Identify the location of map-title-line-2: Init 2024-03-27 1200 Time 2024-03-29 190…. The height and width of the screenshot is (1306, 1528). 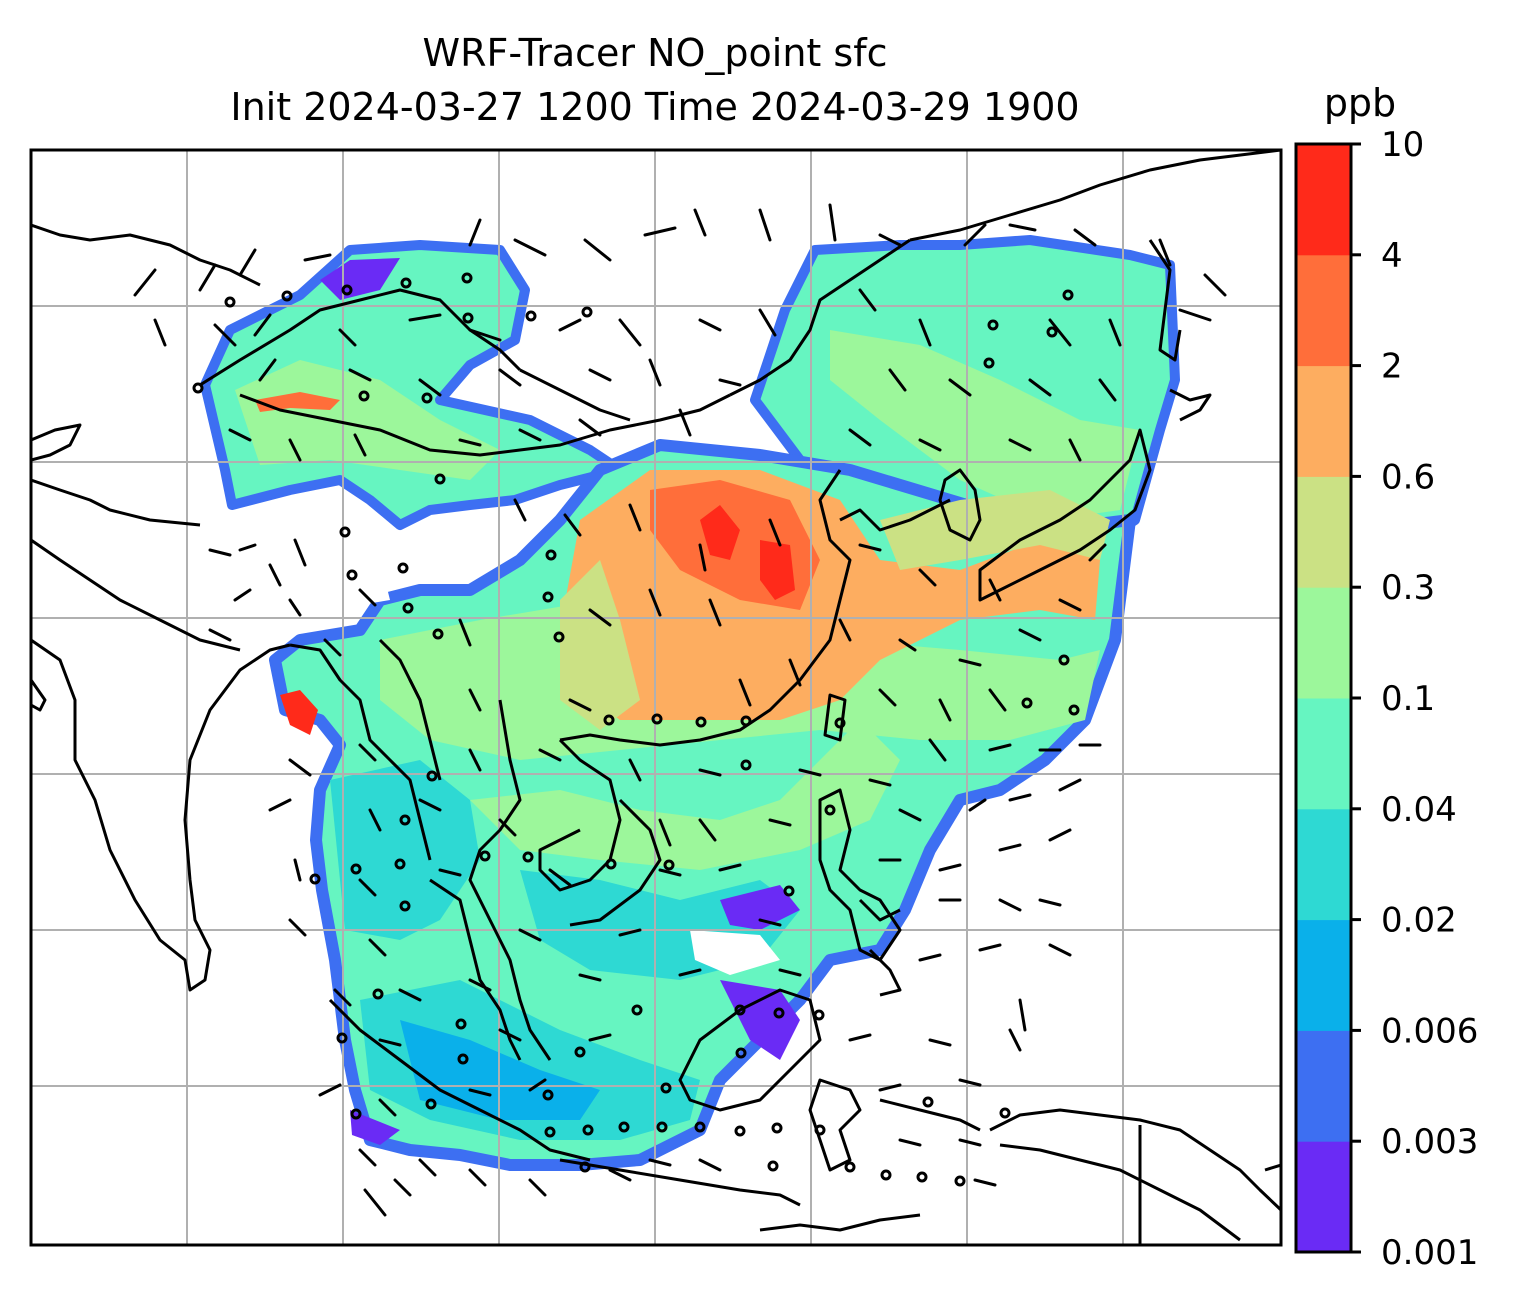
(655, 107).